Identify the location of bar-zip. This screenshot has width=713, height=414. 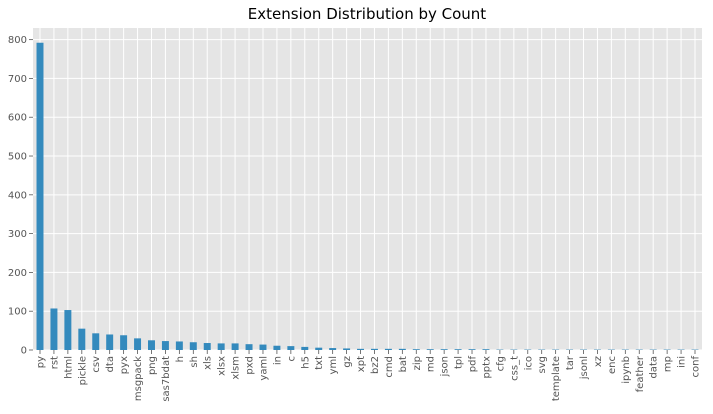
(416, 349).